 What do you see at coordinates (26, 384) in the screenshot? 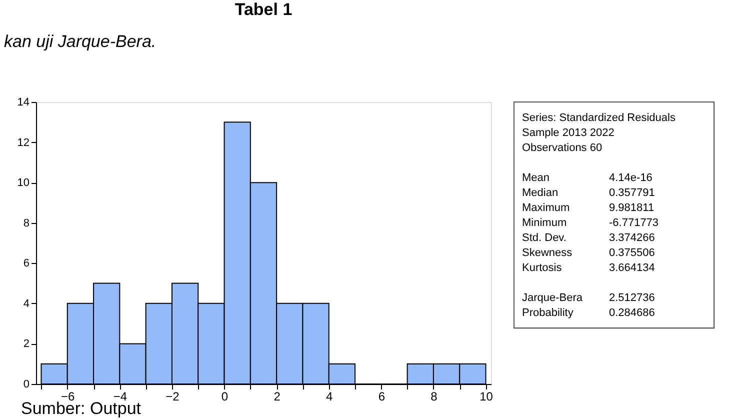
I see `y-tick-label: 0` at bounding box center [26, 384].